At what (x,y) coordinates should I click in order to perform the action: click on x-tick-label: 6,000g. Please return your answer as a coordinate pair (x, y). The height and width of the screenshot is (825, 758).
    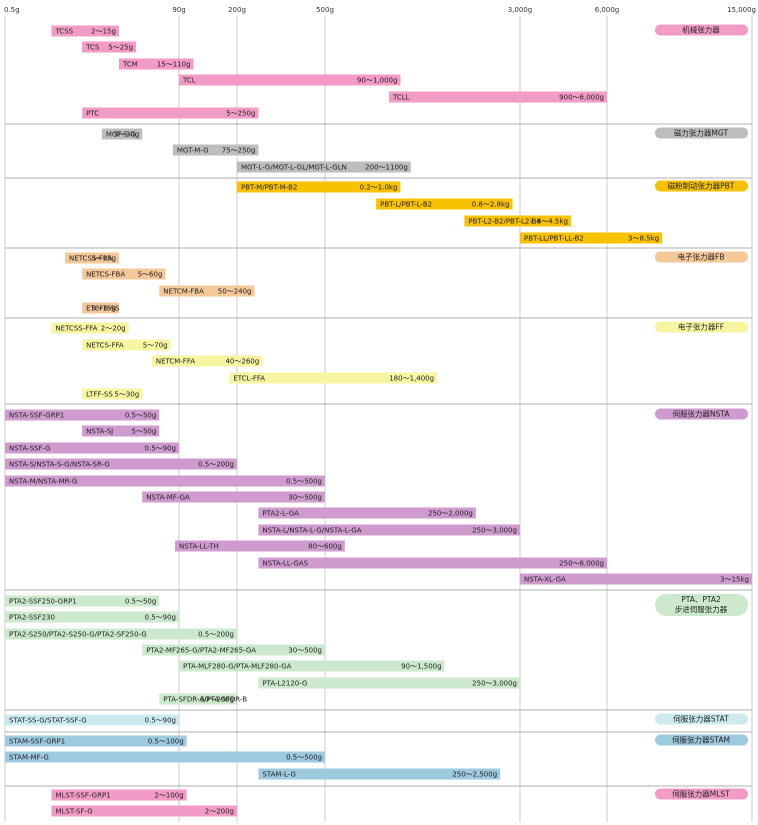
    Looking at the image, I should click on (607, 10).